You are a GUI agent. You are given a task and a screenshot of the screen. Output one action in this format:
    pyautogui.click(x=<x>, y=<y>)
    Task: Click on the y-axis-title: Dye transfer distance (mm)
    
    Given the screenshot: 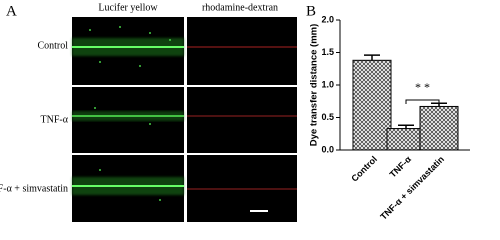 What is the action you would take?
    pyautogui.click(x=314, y=85)
    